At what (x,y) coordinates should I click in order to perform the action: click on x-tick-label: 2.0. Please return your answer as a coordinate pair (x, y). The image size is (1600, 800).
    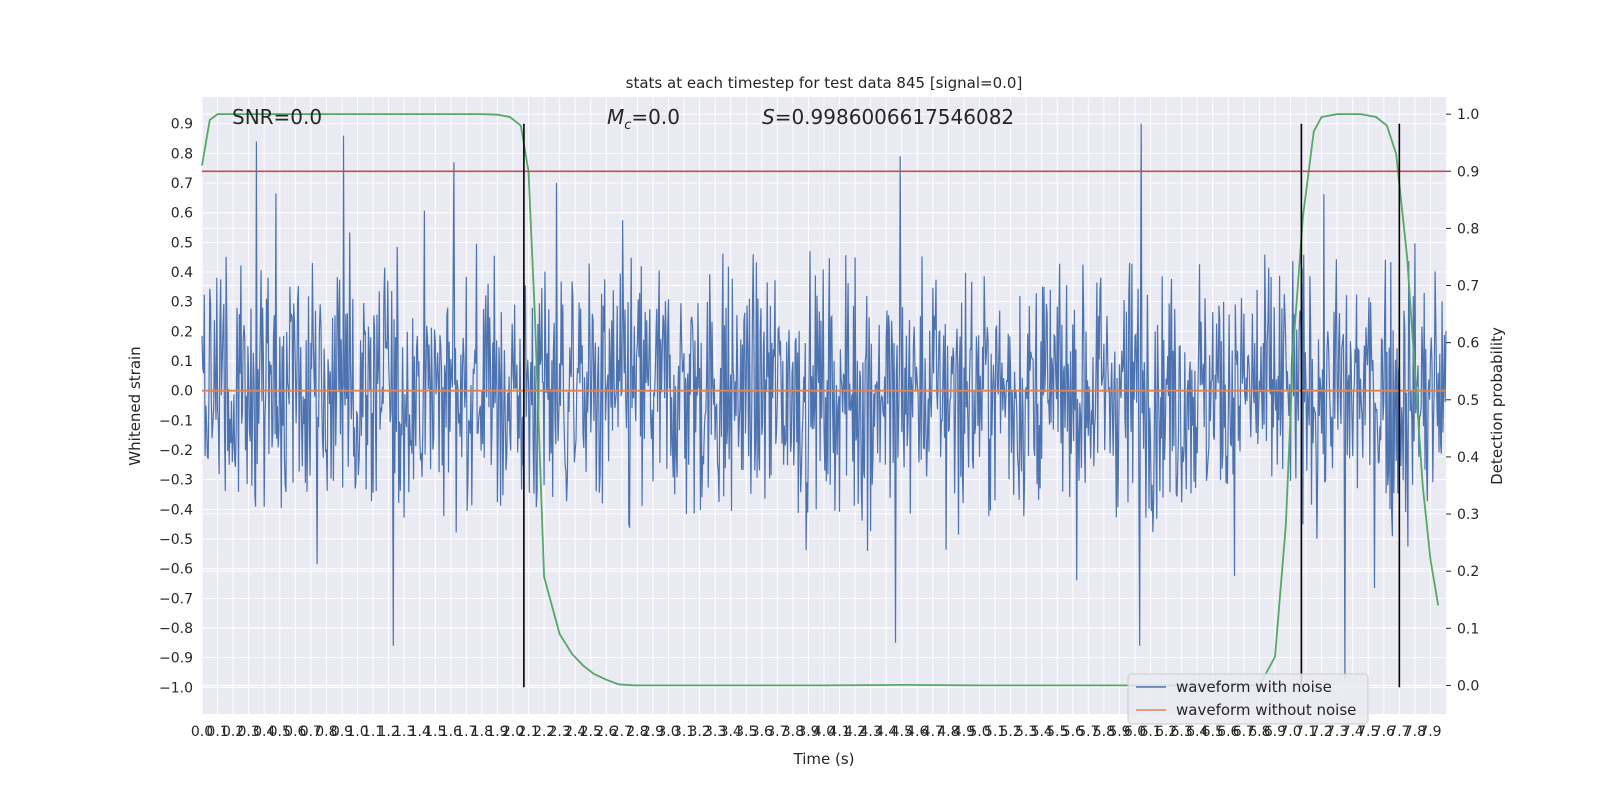
    Looking at the image, I should click on (513, 732).